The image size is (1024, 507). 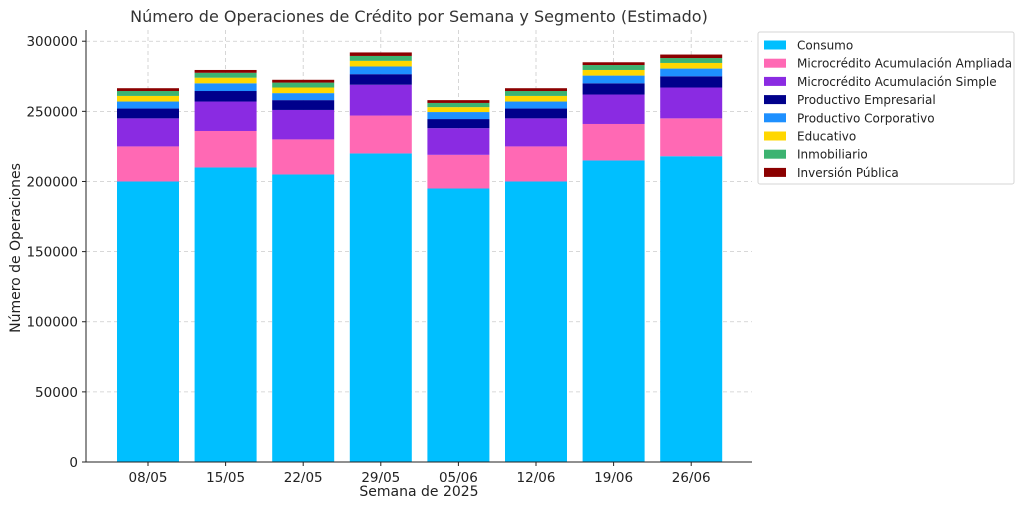 What do you see at coordinates (825, 46) in the screenshot?
I see `legend-label: Consumo` at bounding box center [825, 46].